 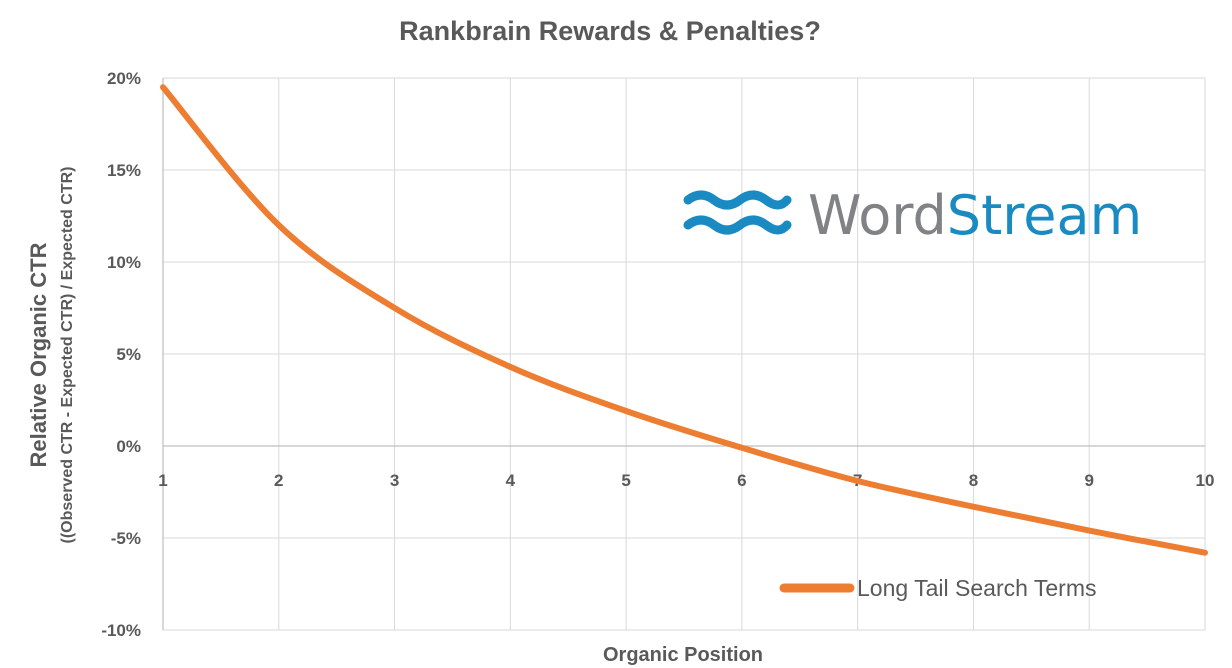 What do you see at coordinates (625, 480) in the screenshot?
I see `x-tick-label: 5` at bounding box center [625, 480].